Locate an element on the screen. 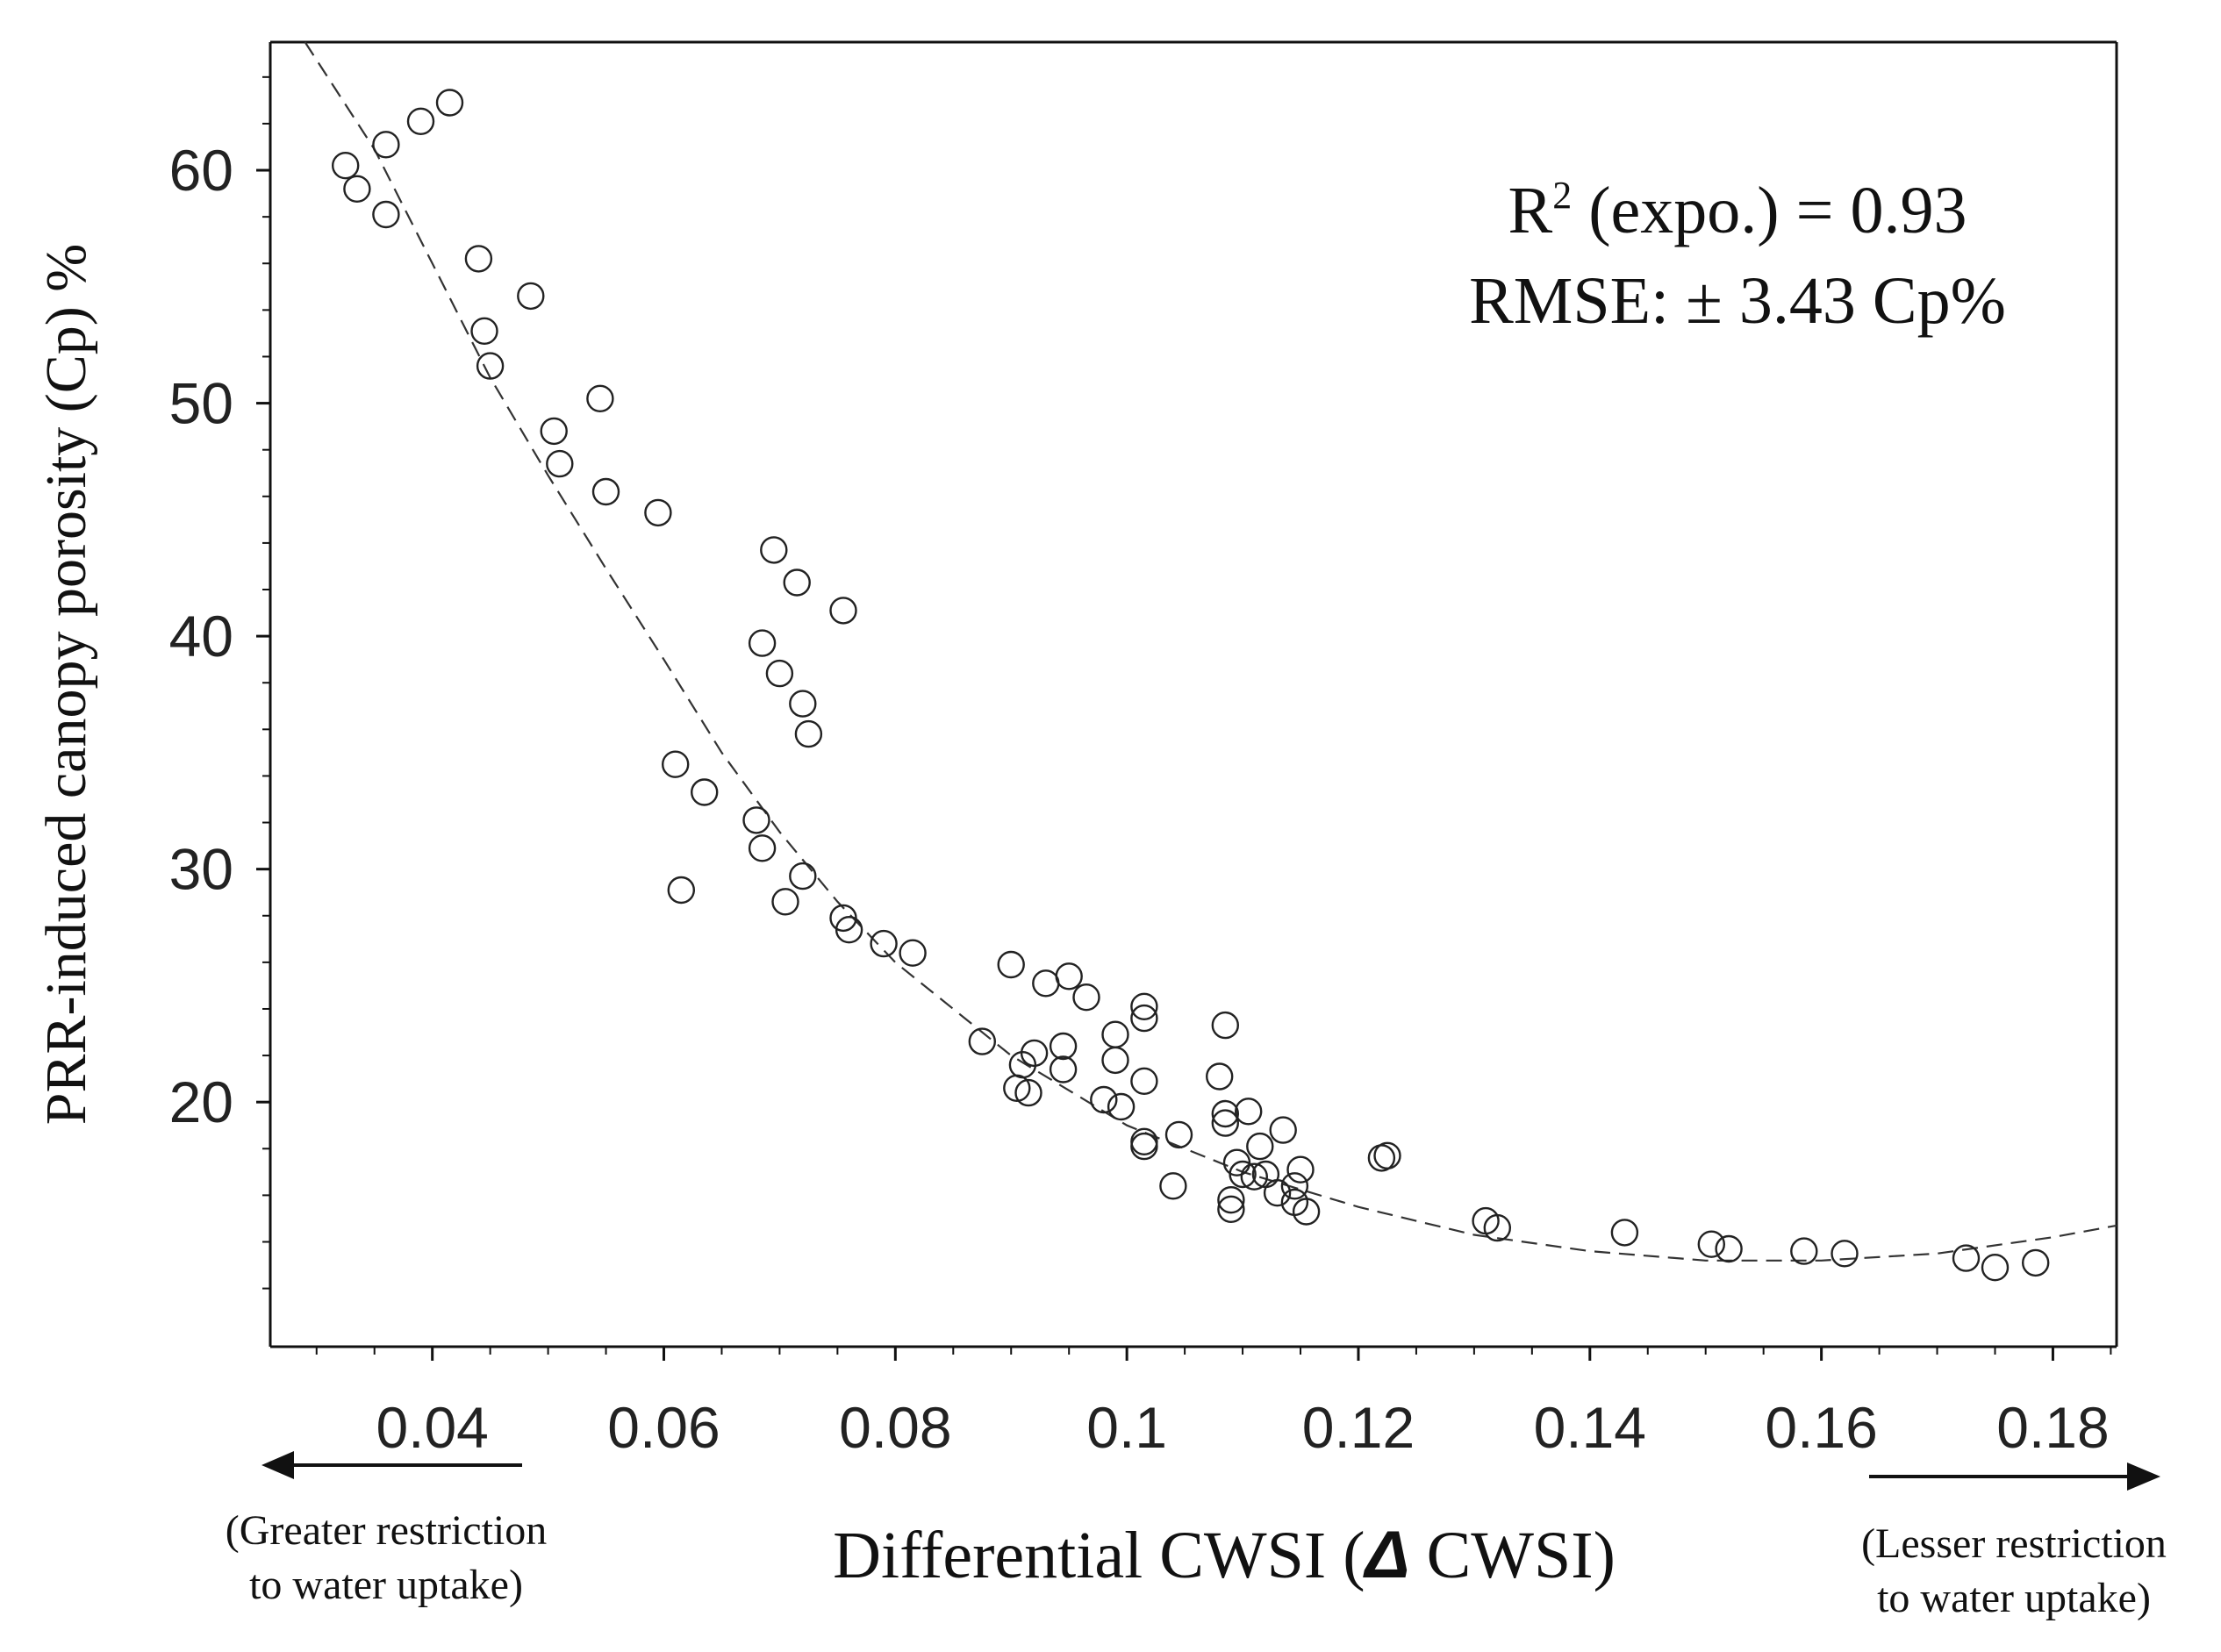 The width and height of the screenshot is (2221, 1652). x-tick-label: 0.18 is located at coordinates (2052, 1427).